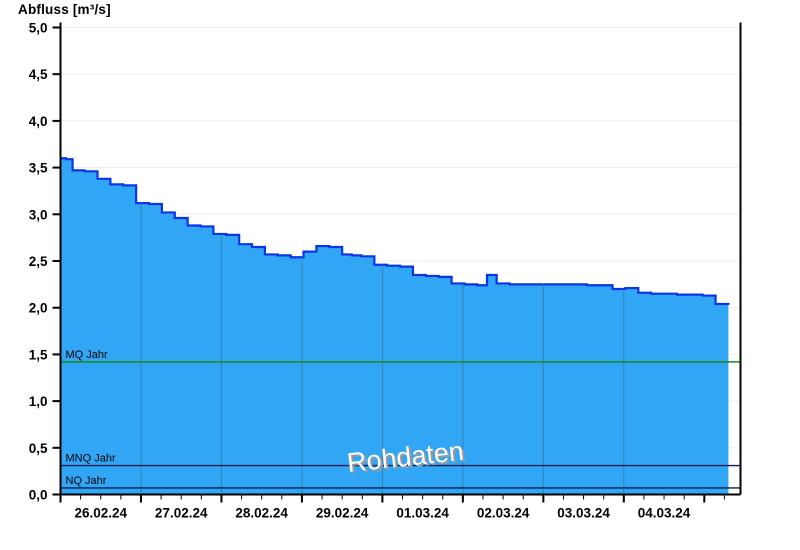  I want to click on x-tick-label: 01.03.24, so click(422, 513).